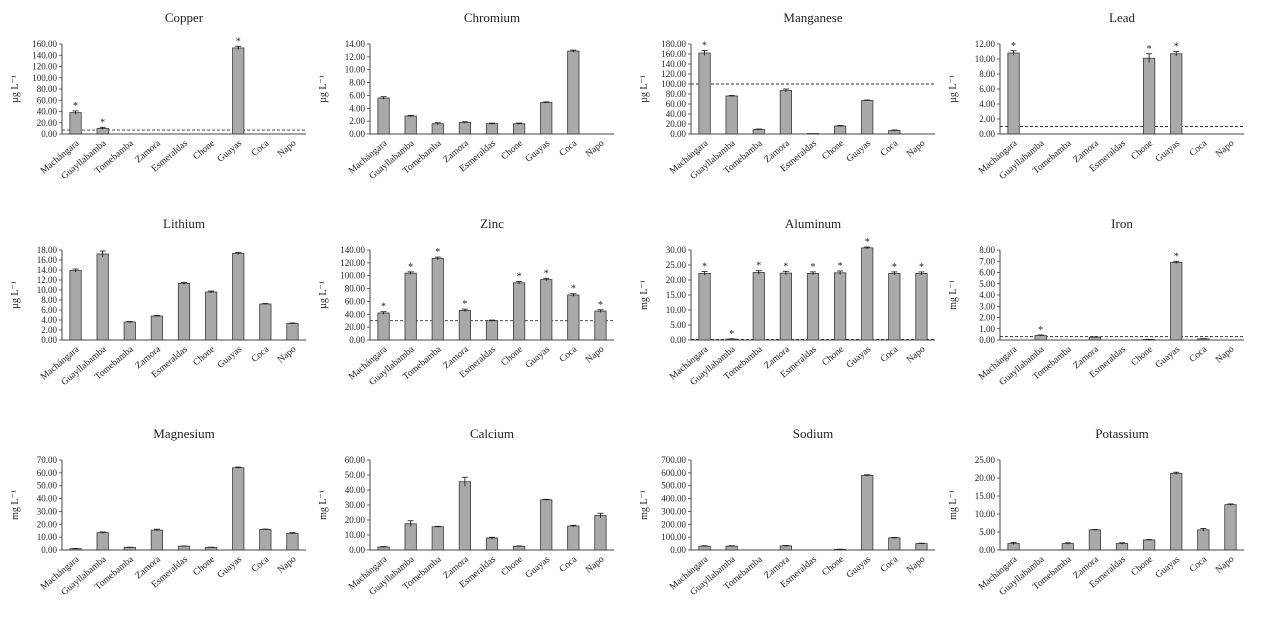 Image resolution: width=1274 pixels, height=621 pixels. What do you see at coordinates (987, 306) in the screenshot?
I see `y-tick-label: 3.00` at bounding box center [987, 306].